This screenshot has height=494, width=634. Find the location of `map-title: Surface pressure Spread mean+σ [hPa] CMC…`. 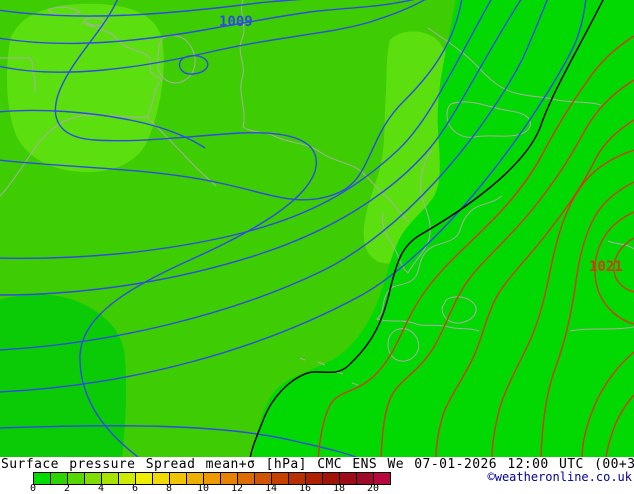

map-title: Surface pressure Spread mean+σ [hPa] CMC… is located at coordinates (317, 464).